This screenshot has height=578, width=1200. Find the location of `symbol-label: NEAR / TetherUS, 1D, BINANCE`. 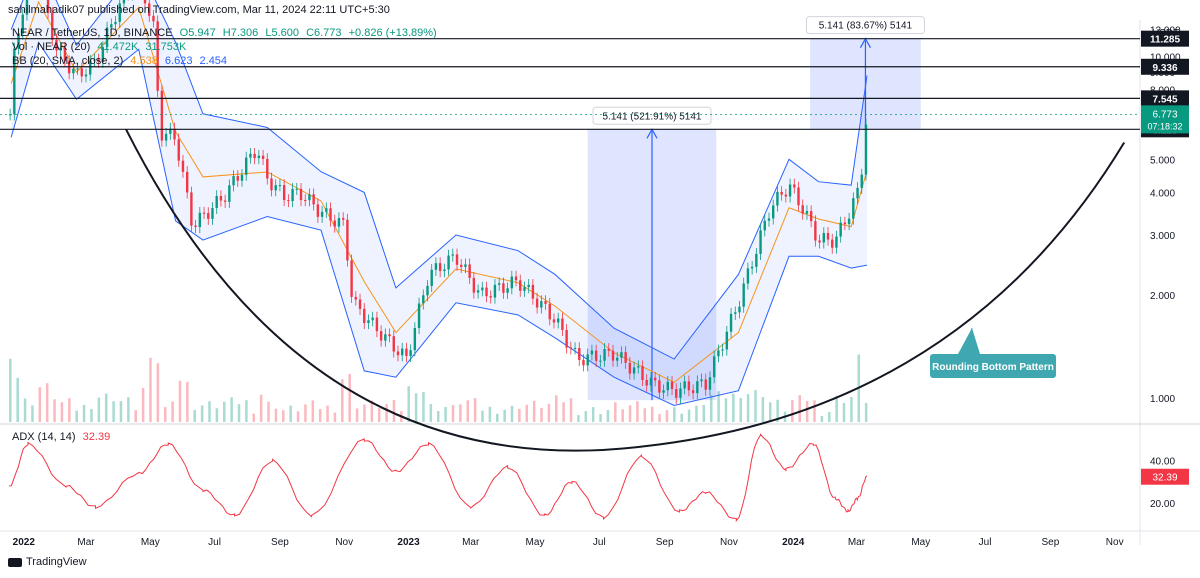

symbol-label: NEAR / TetherUS, 1D, BINANCE is located at coordinates (92, 33).